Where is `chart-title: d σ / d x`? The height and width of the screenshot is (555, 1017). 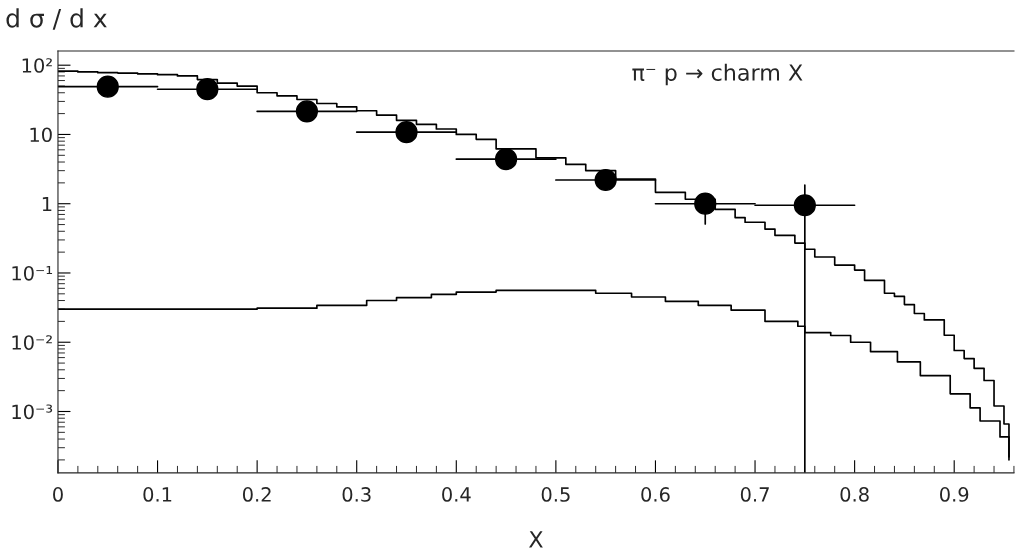
chart-title: d σ / d x is located at coordinates (56, 19).